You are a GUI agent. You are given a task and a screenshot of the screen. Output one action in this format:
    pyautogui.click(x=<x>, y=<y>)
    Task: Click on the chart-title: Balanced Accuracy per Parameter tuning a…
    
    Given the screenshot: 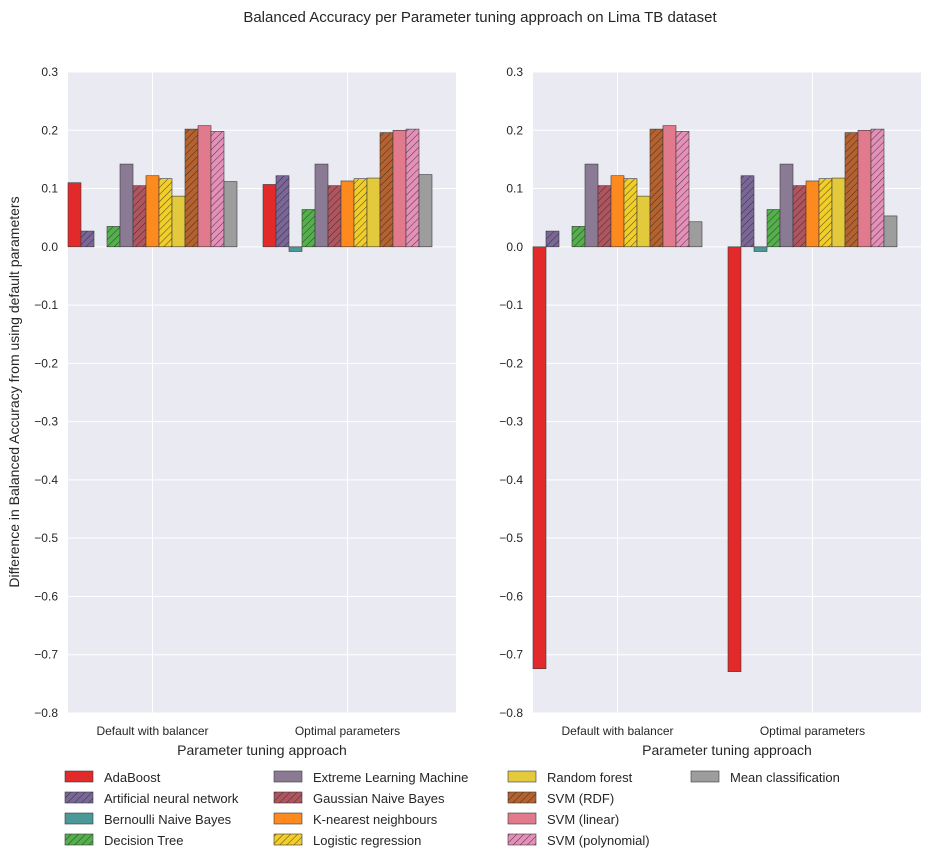 What is the action you would take?
    pyautogui.click(x=480, y=17)
    